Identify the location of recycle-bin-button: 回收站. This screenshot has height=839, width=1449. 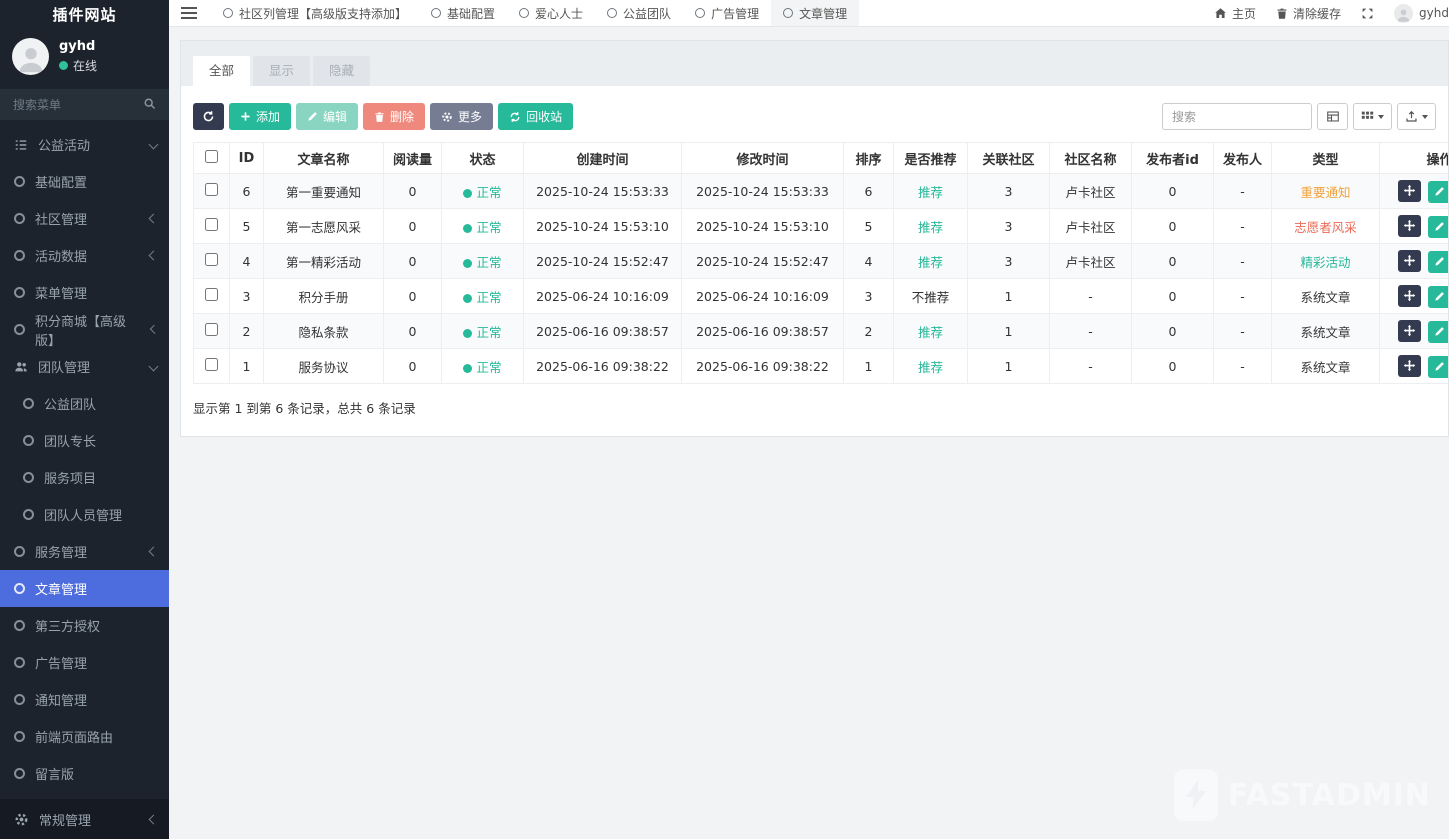
(536, 116).